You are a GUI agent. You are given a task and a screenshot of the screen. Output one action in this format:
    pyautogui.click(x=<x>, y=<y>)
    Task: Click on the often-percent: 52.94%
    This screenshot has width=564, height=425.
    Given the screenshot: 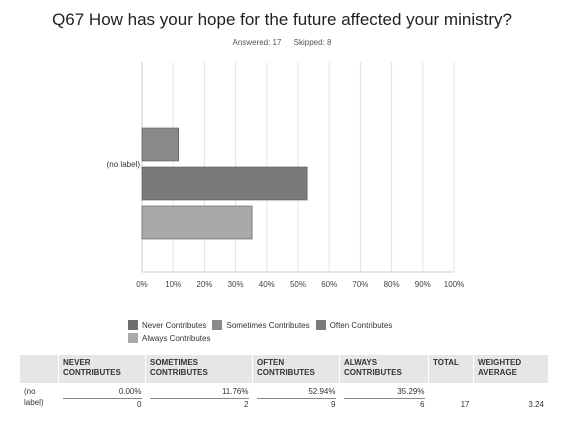 What is the action you would take?
    pyautogui.click(x=296, y=392)
    